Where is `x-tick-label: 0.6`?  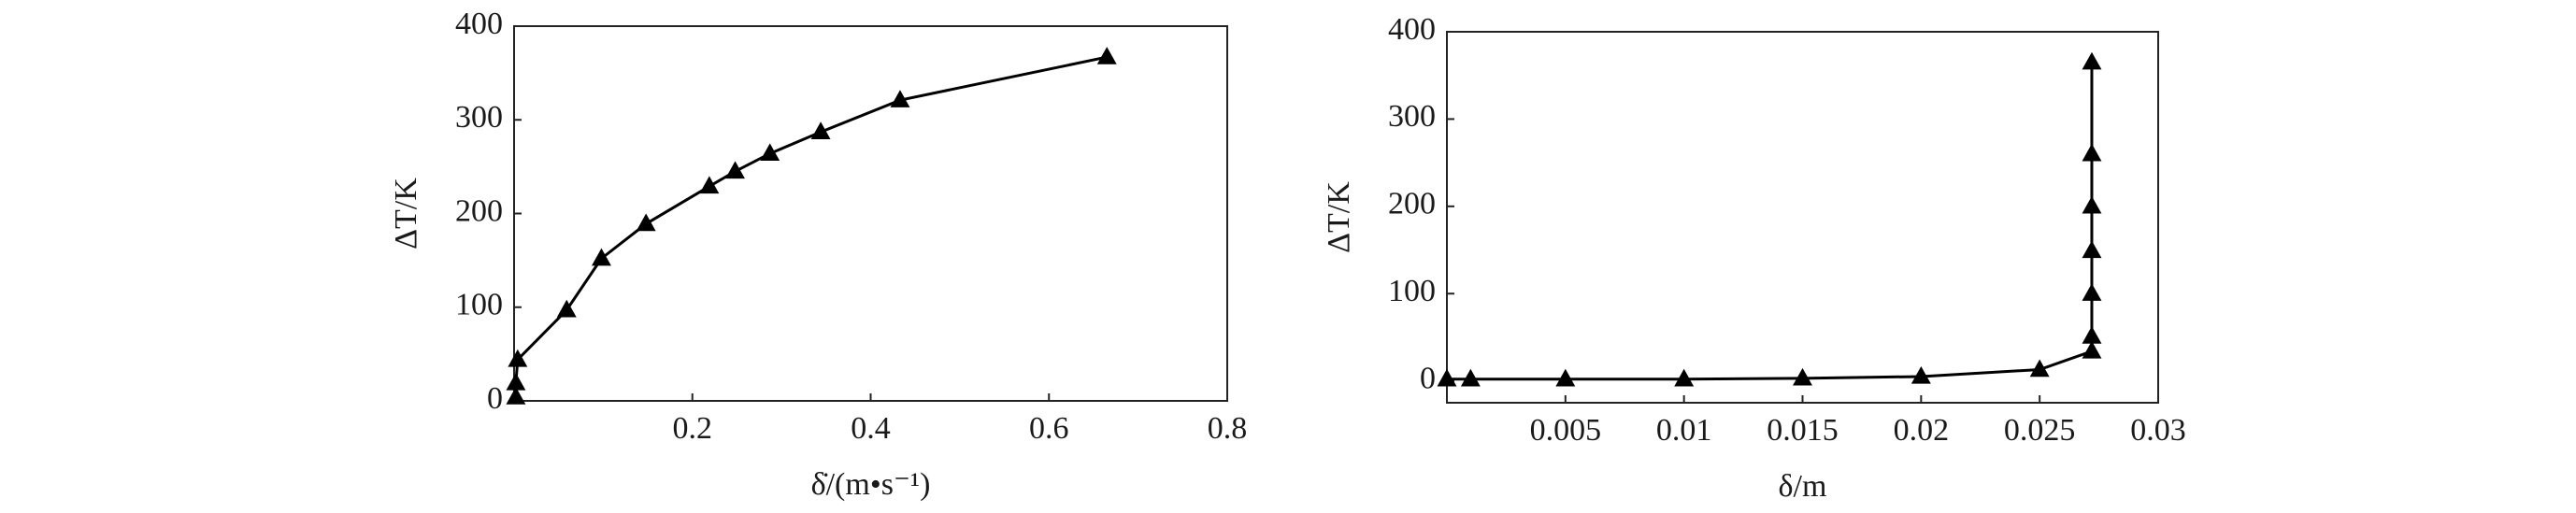 x-tick-label: 0.6 is located at coordinates (1049, 428).